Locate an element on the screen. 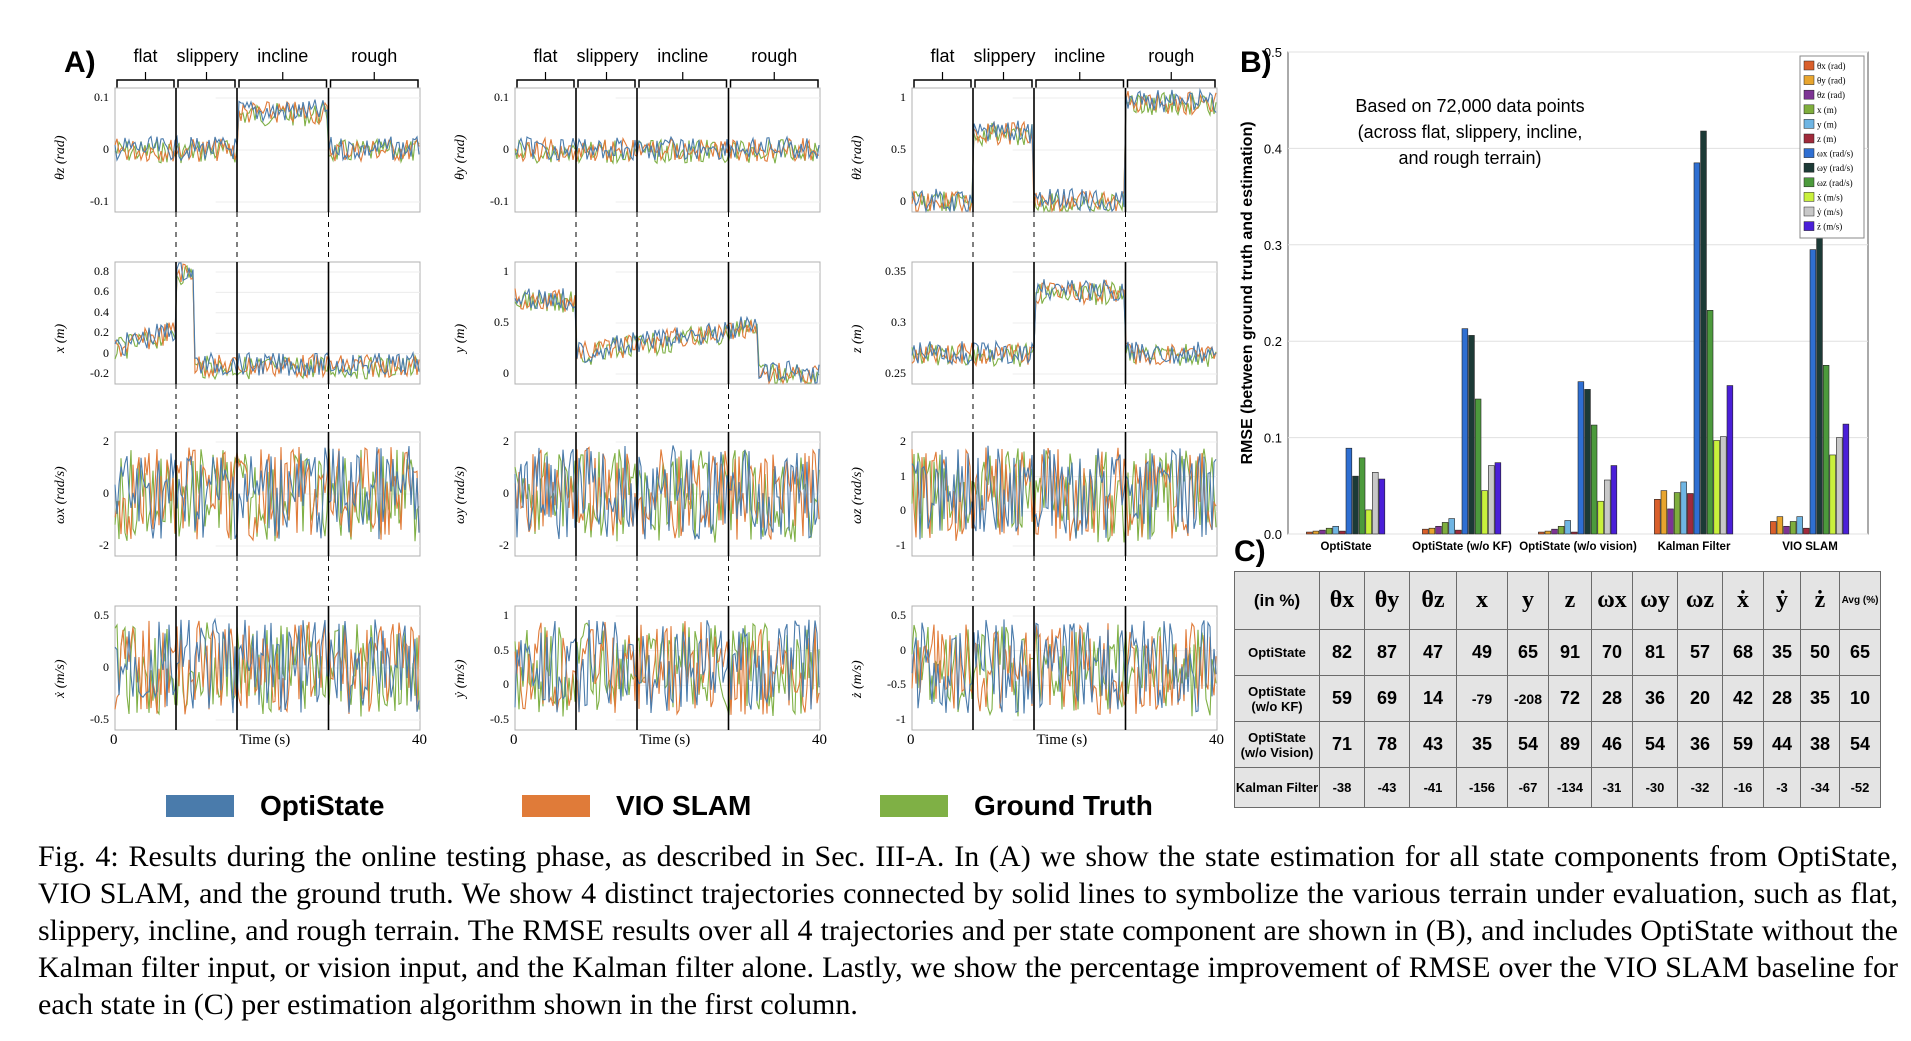 The image size is (1911, 1041). chart-legend-label: z (m) is located at coordinates (1826, 139).